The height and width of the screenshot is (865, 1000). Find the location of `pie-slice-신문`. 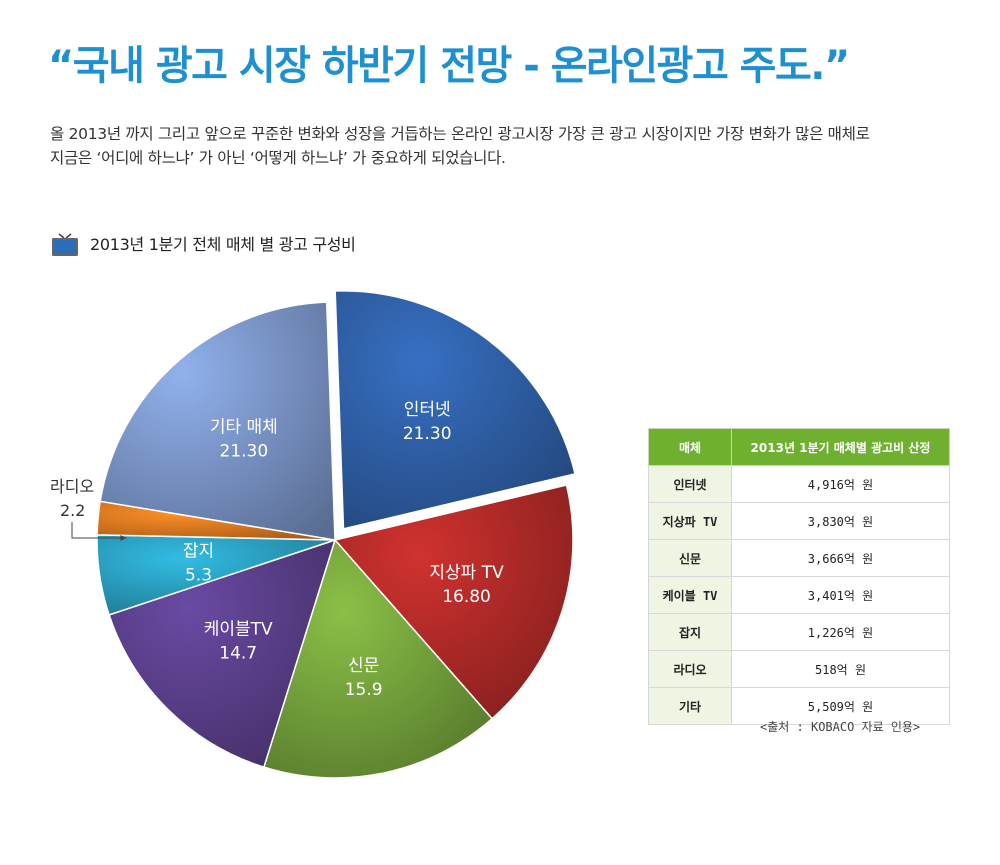

pie-slice-신문 is located at coordinates (378, 658).